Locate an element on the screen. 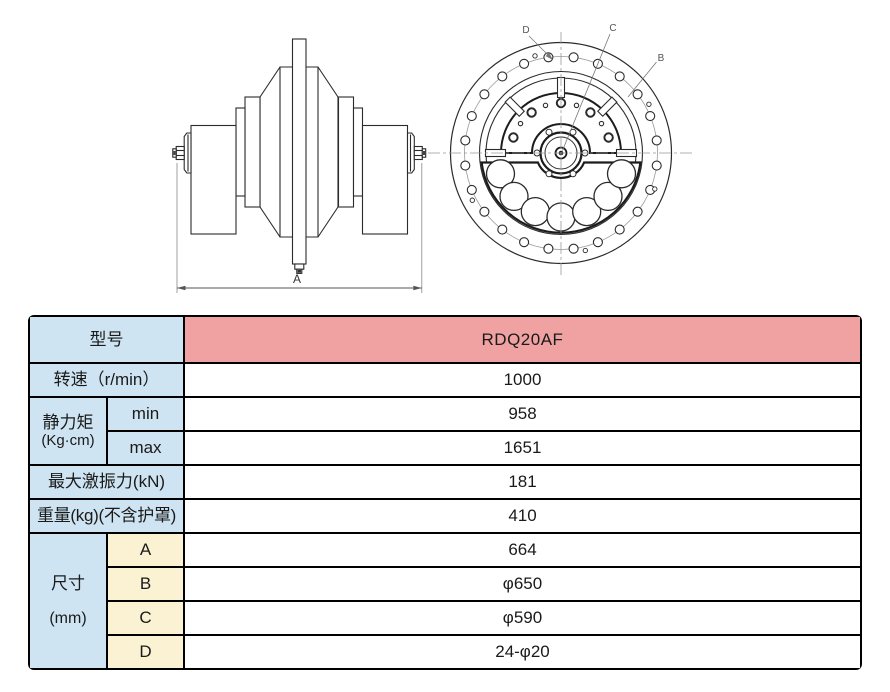 The height and width of the screenshot is (692, 890). table-row-max-force: 最大激振力(kN) 181 is located at coordinates (445, 482).